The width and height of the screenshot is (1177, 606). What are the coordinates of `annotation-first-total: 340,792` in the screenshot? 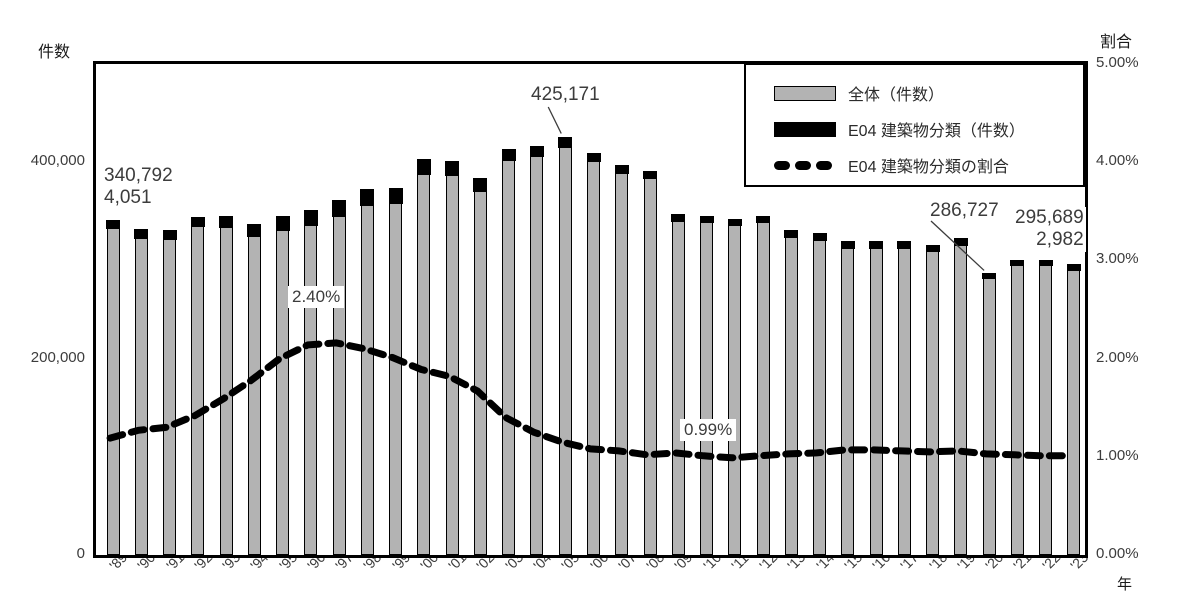 It's located at (138, 175).